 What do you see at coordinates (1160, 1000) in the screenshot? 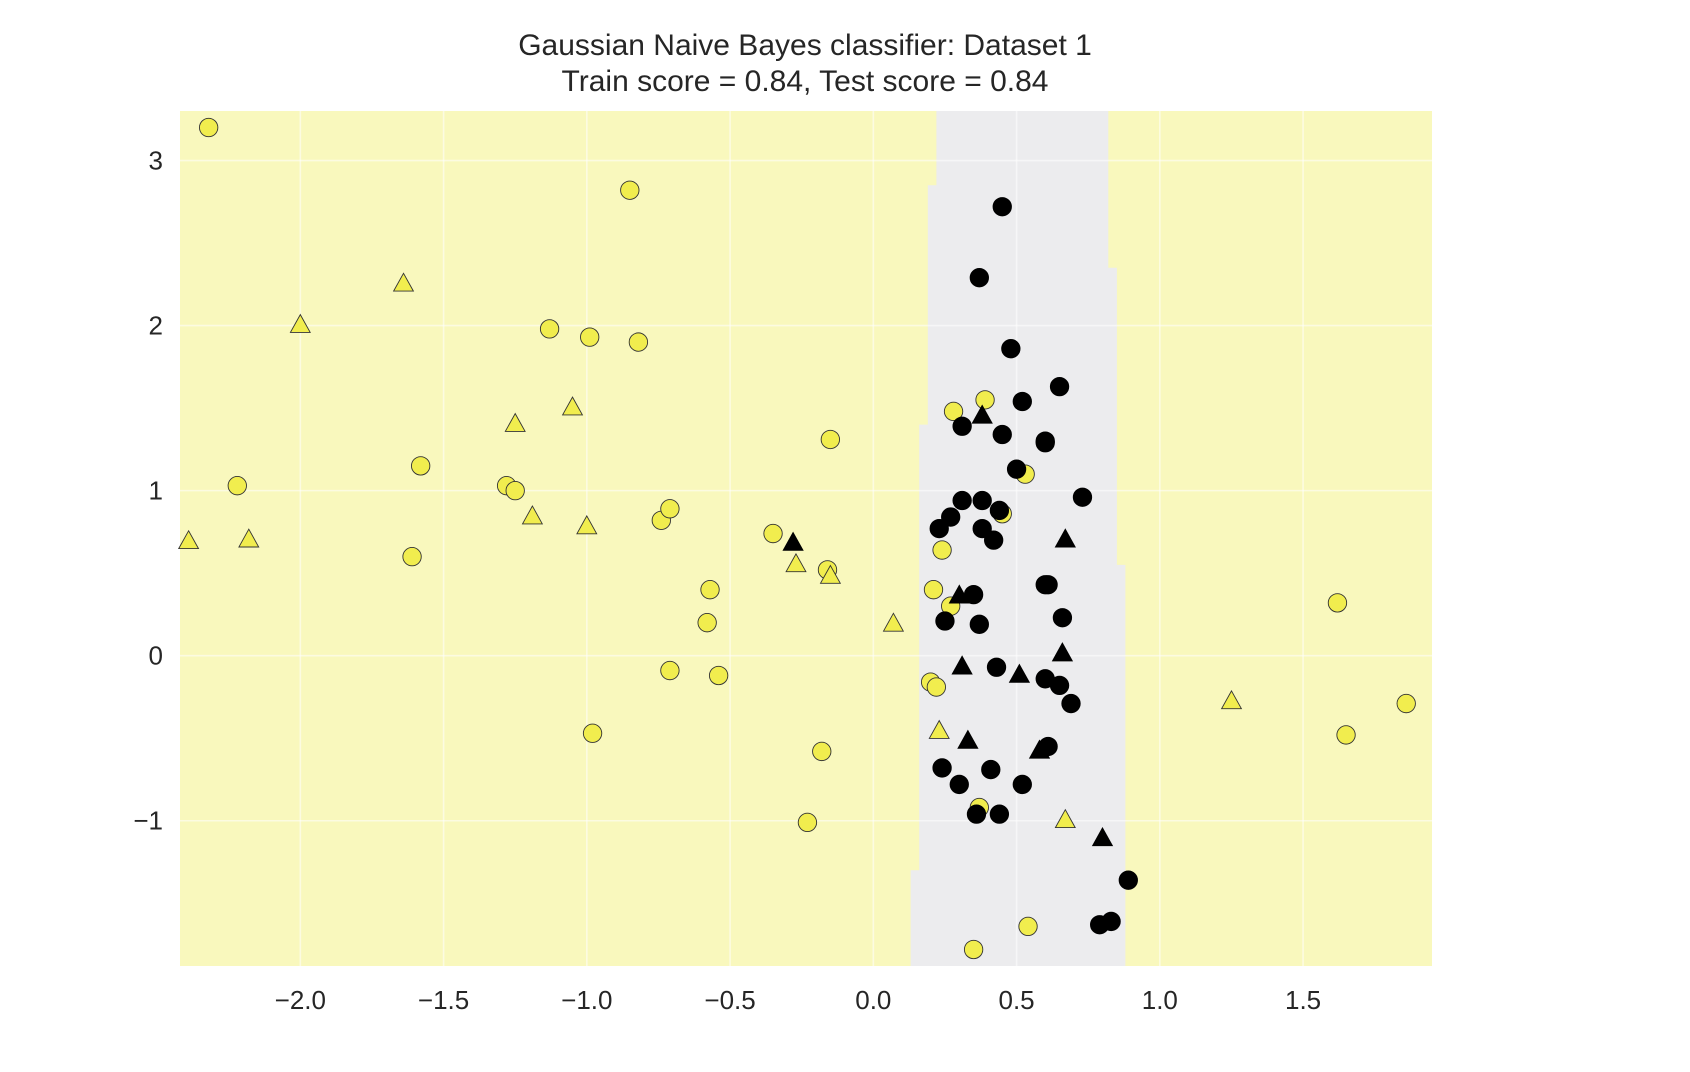
I see `x-tick-label: 1.0` at bounding box center [1160, 1000].